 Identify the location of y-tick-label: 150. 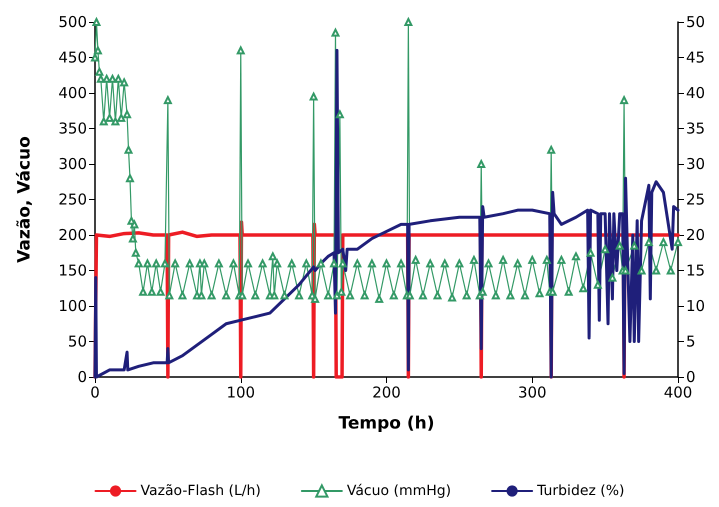
(72, 271).